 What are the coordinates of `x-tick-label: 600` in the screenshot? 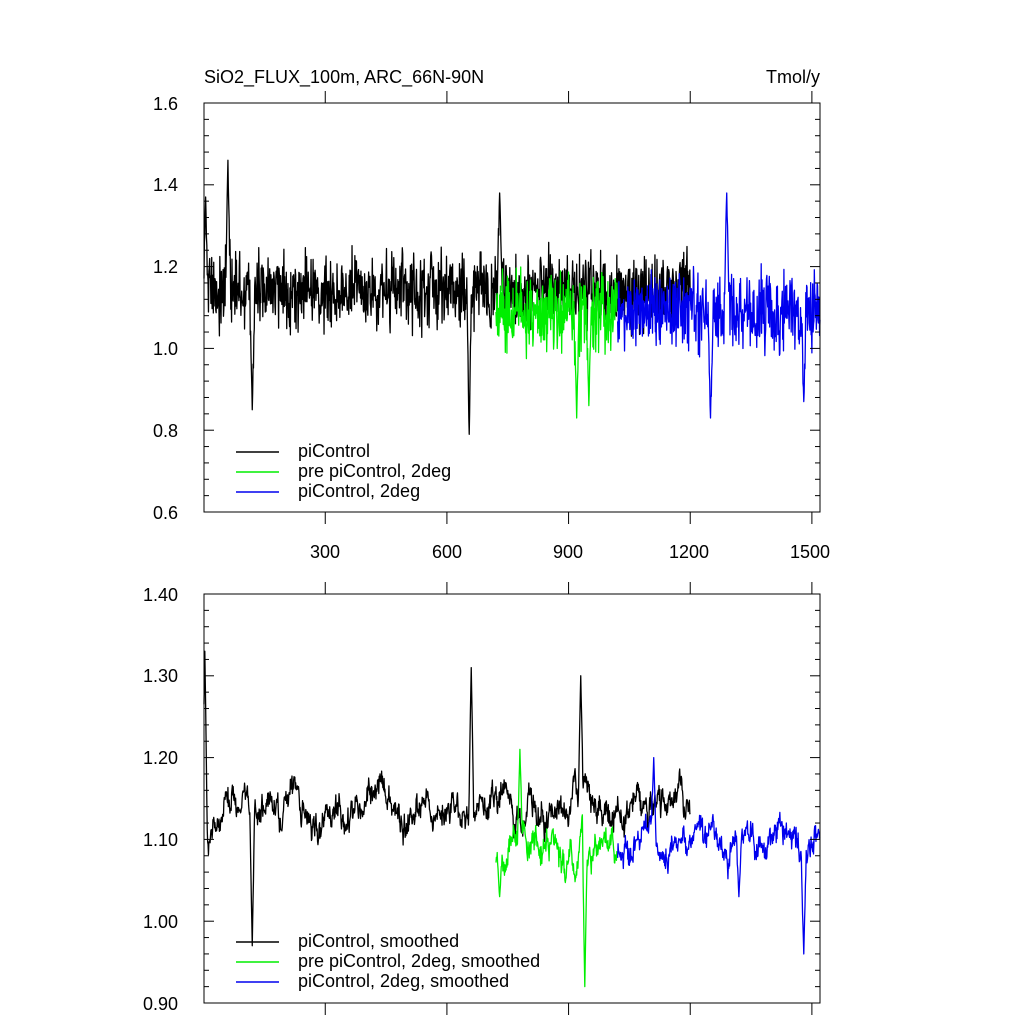 It's located at (447, 552).